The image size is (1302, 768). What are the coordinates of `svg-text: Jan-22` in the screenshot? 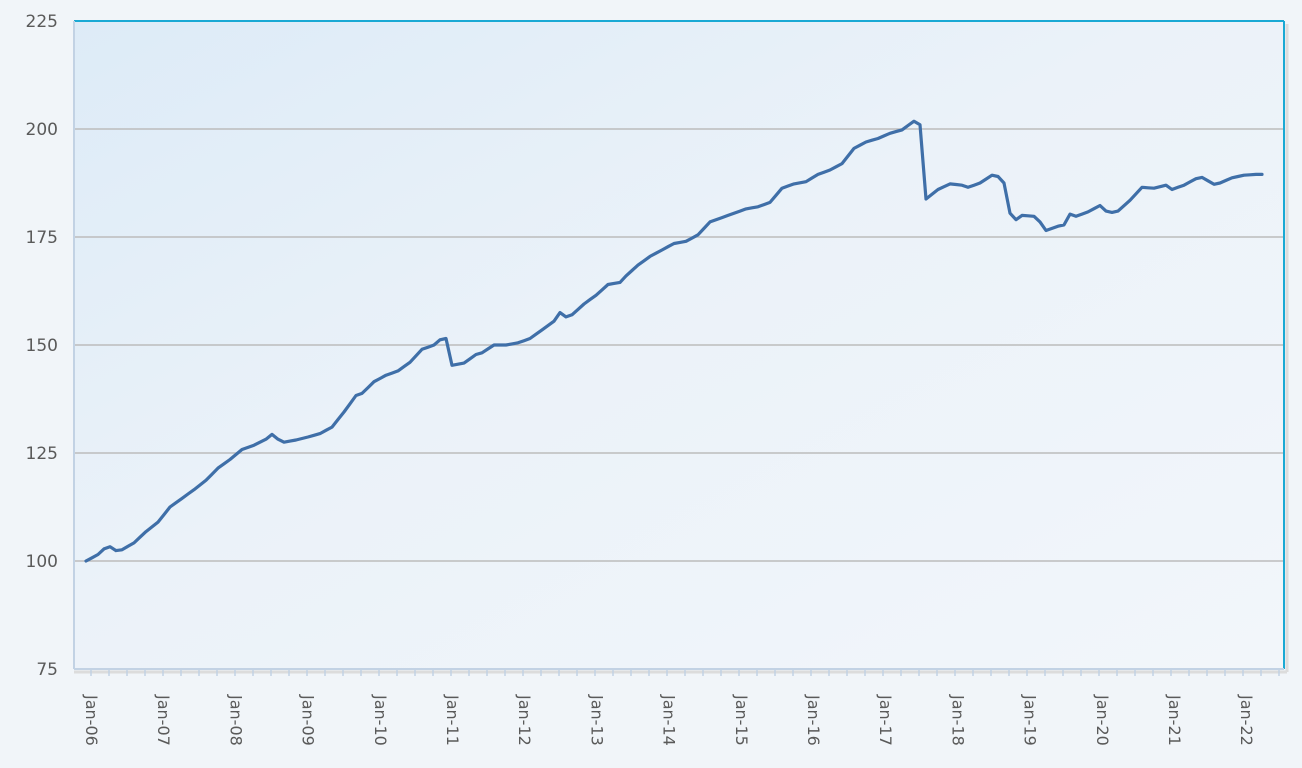 It's located at (1246, 720).